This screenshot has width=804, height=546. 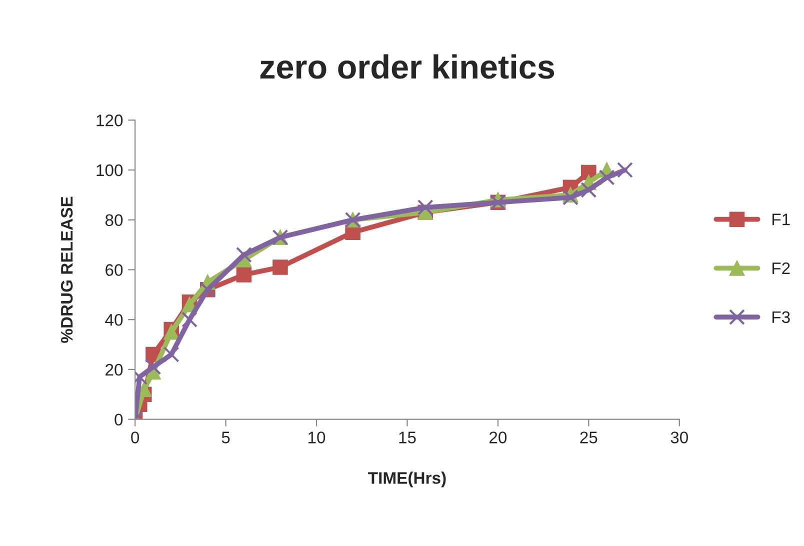 What do you see at coordinates (109, 120) in the screenshot?
I see `y-tick-label: 120` at bounding box center [109, 120].